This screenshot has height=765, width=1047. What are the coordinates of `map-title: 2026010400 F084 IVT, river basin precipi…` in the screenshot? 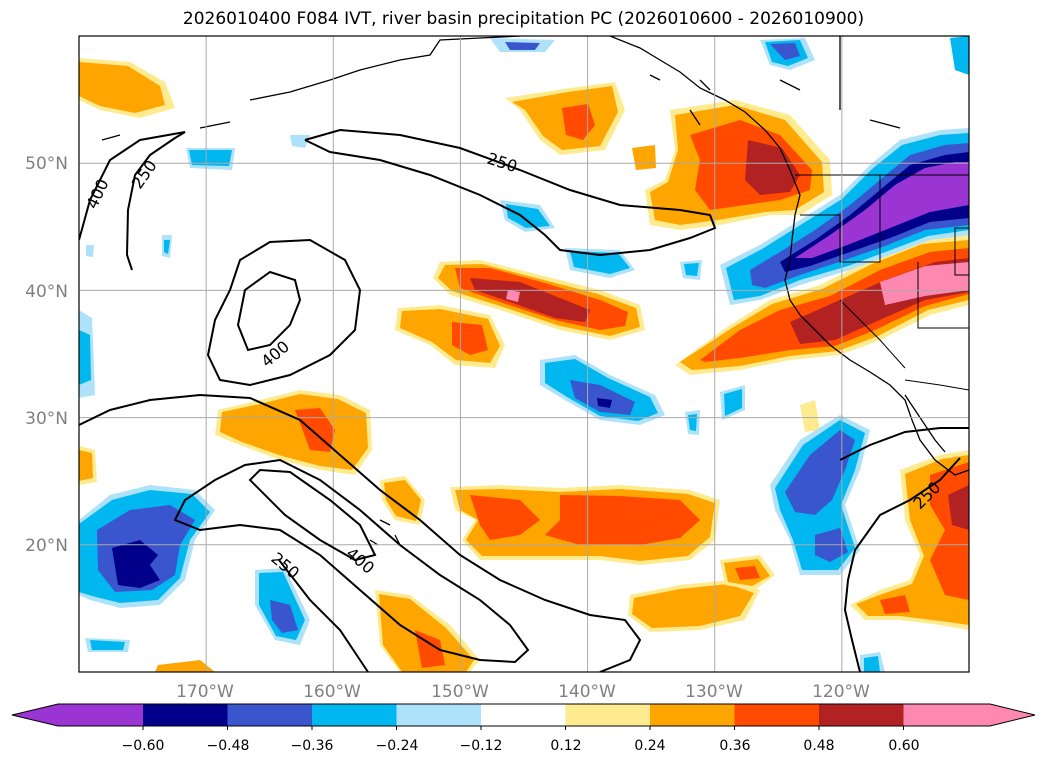 It's located at (523, 19).